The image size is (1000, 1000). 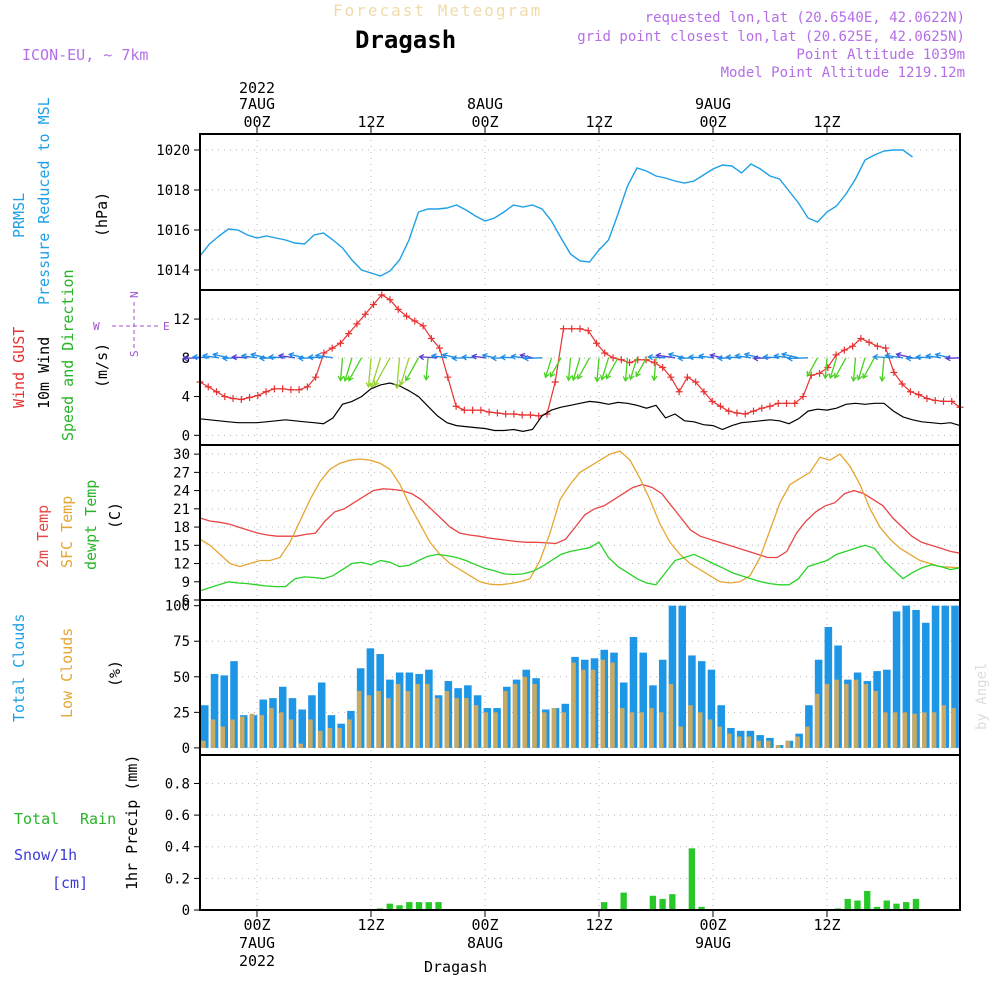 I want to click on x-label-top-date: 9AUG, so click(x=713, y=104).